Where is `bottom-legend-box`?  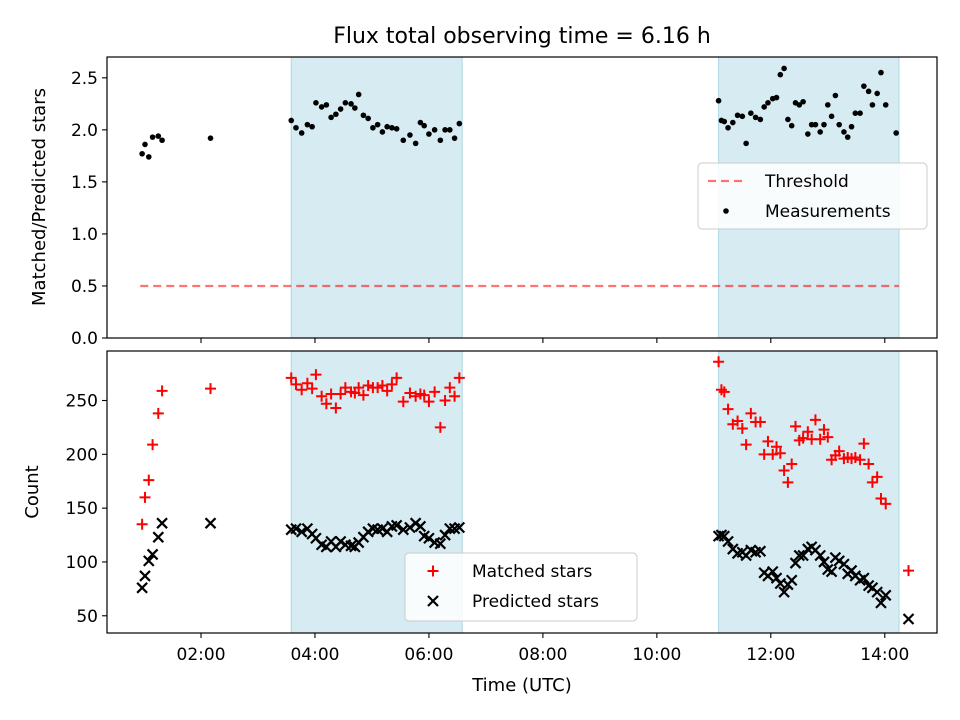 bottom-legend-box is located at coordinates (521, 587).